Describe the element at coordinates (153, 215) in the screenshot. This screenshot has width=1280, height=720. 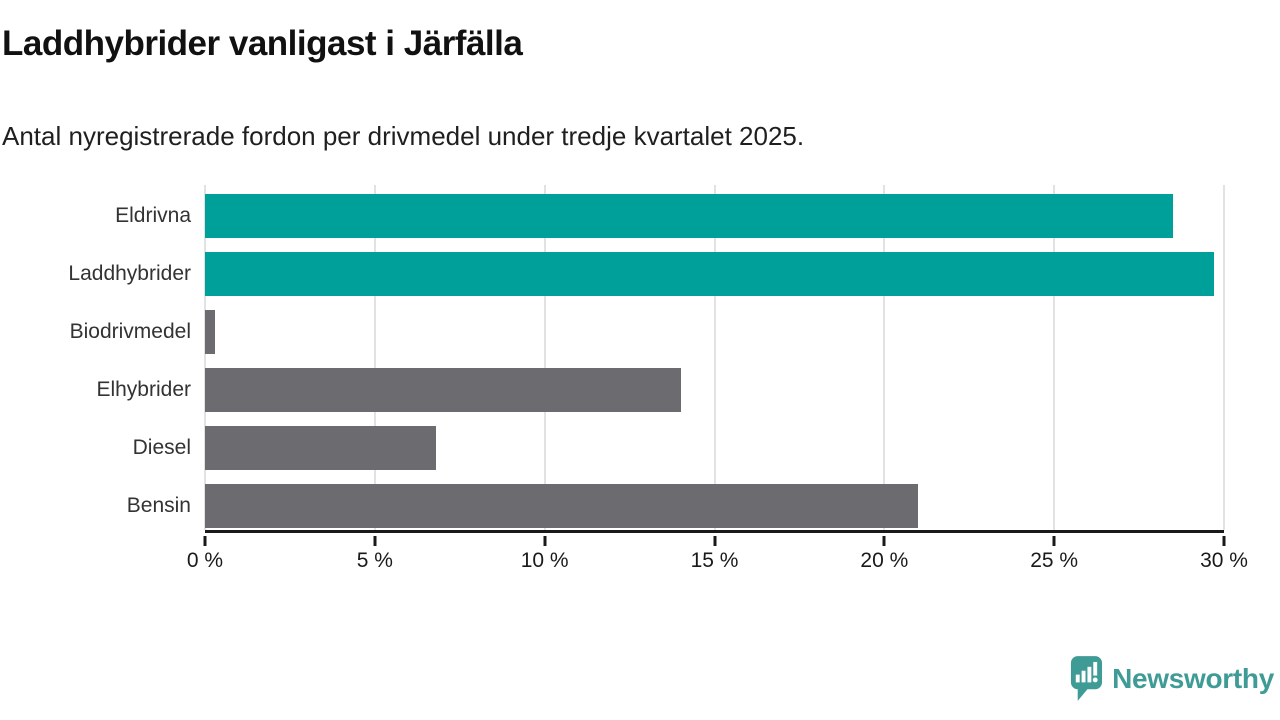
I see `category-label: Eldrivna` at that location.